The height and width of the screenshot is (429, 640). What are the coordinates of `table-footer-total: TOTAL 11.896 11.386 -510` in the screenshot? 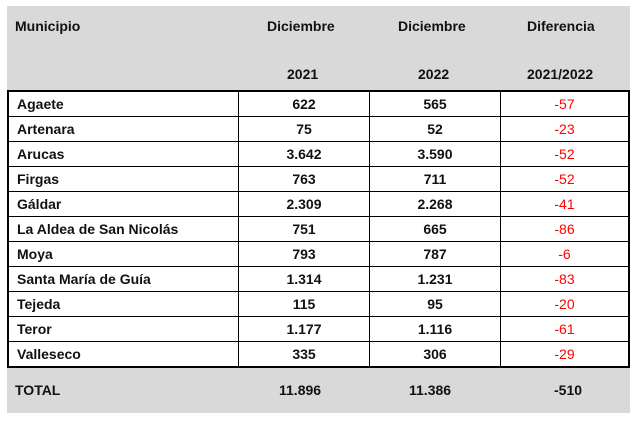 It's located at (318, 390).